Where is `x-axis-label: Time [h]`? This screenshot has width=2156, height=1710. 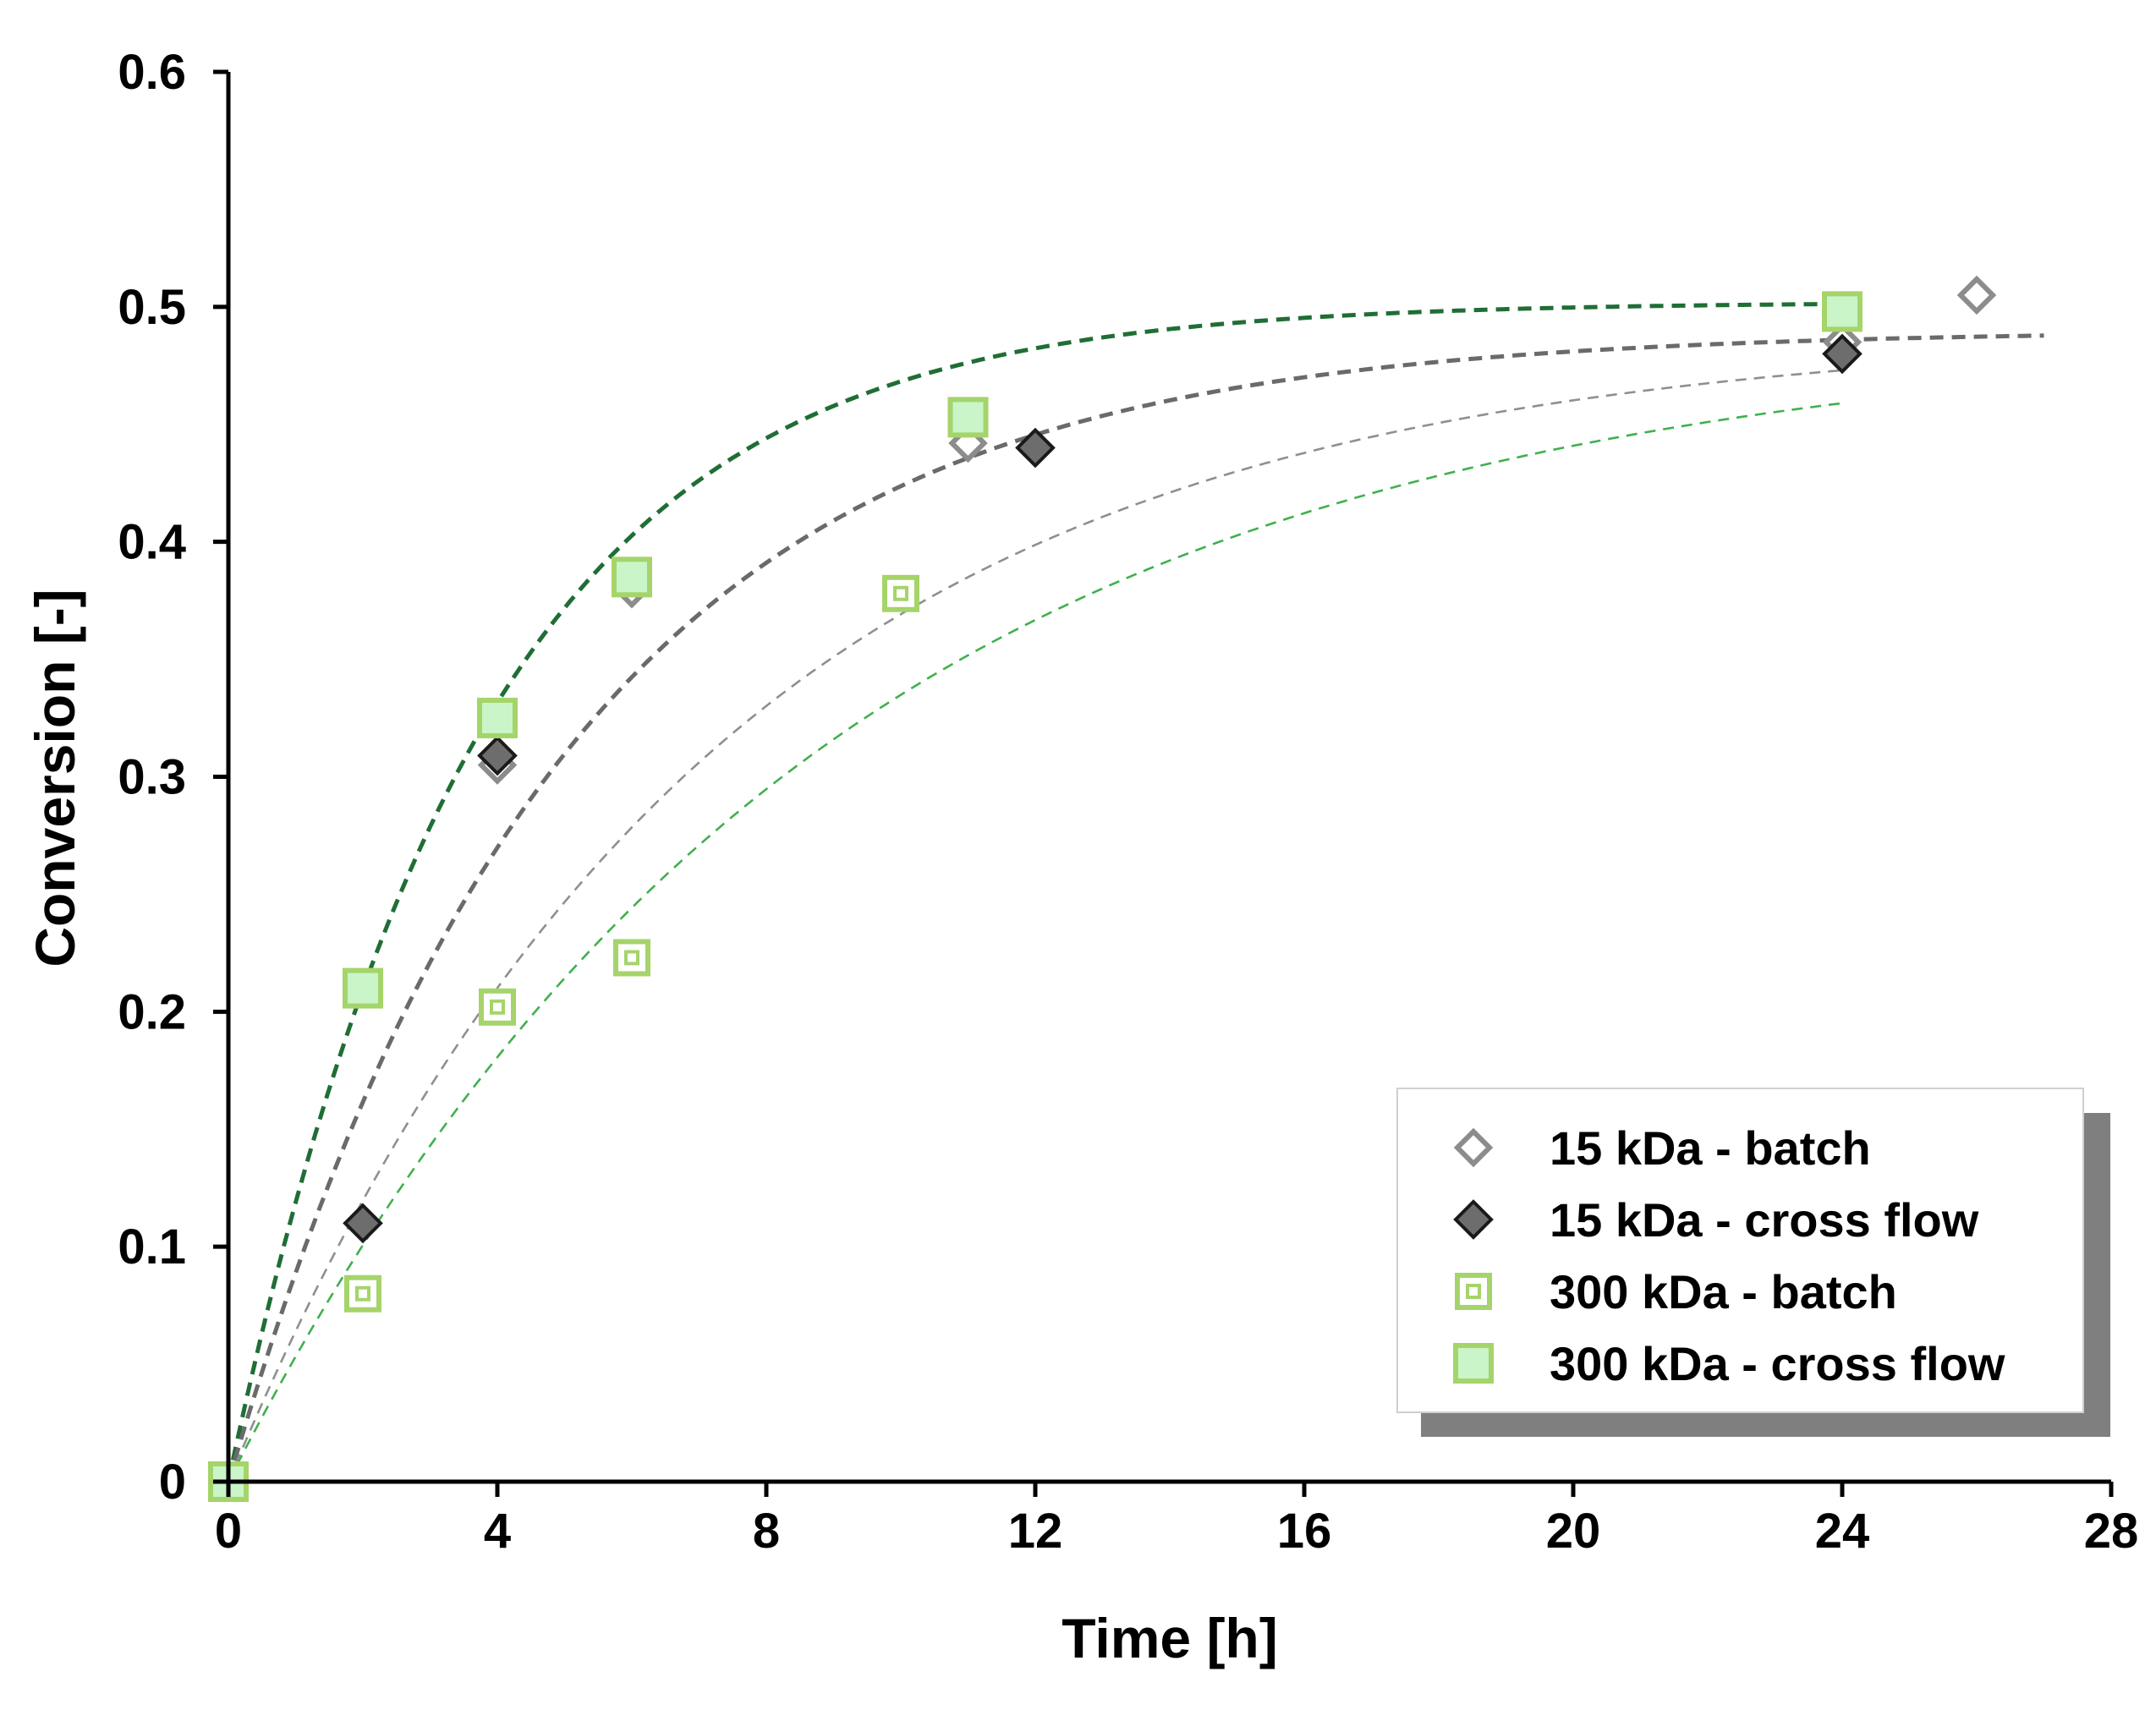 x-axis-label: Time [h] is located at coordinates (1170, 1638).